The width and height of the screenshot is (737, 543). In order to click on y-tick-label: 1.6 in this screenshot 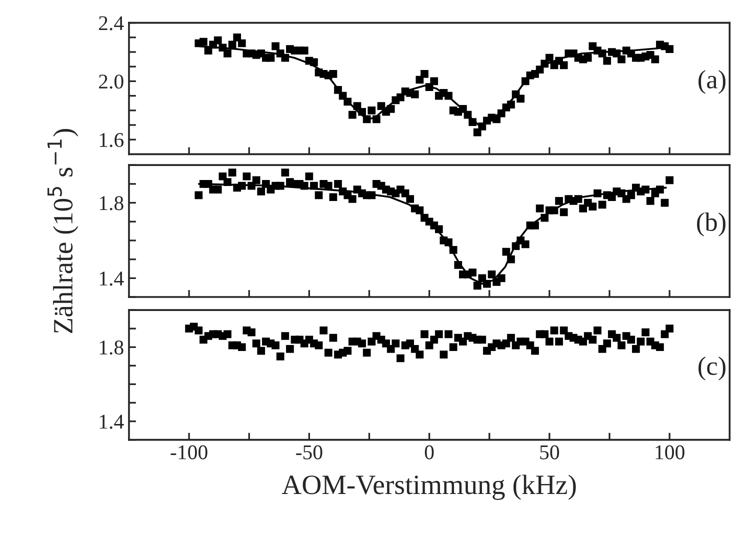, I will do `click(112, 140)`.